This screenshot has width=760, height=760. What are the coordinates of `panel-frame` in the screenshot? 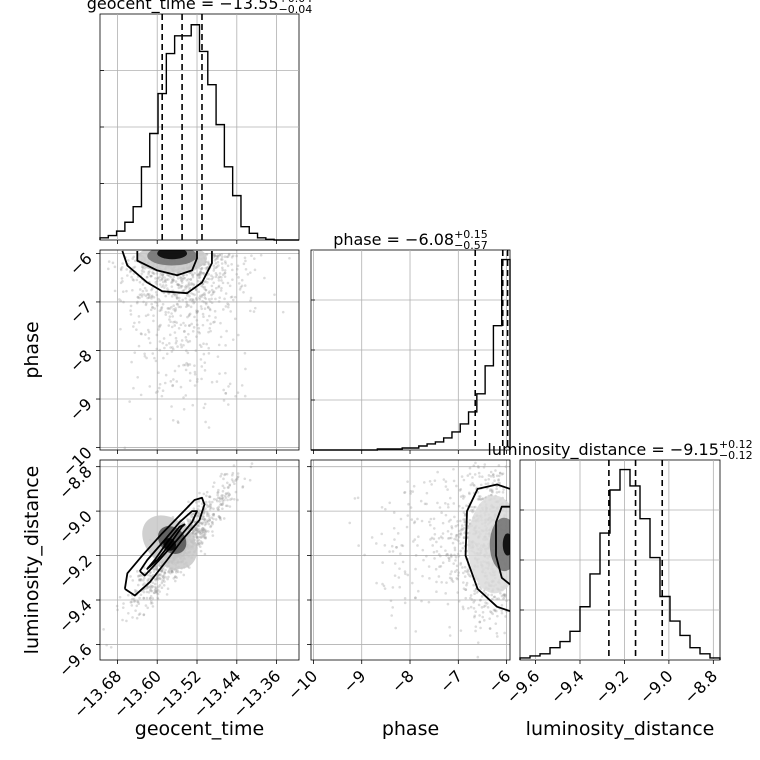 It's located at (199, 350).